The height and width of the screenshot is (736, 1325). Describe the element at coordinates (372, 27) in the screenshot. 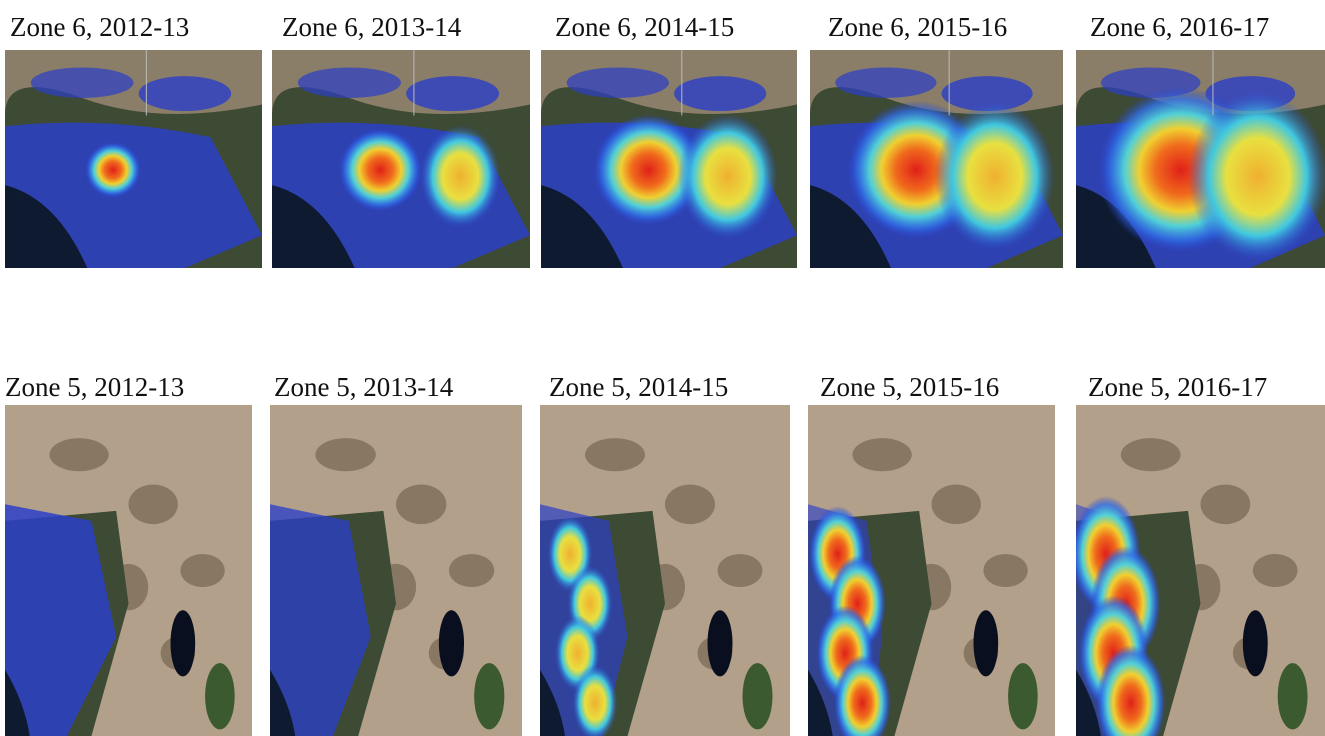

I see `panel-label: Zone 6, 2013-14` at that location.